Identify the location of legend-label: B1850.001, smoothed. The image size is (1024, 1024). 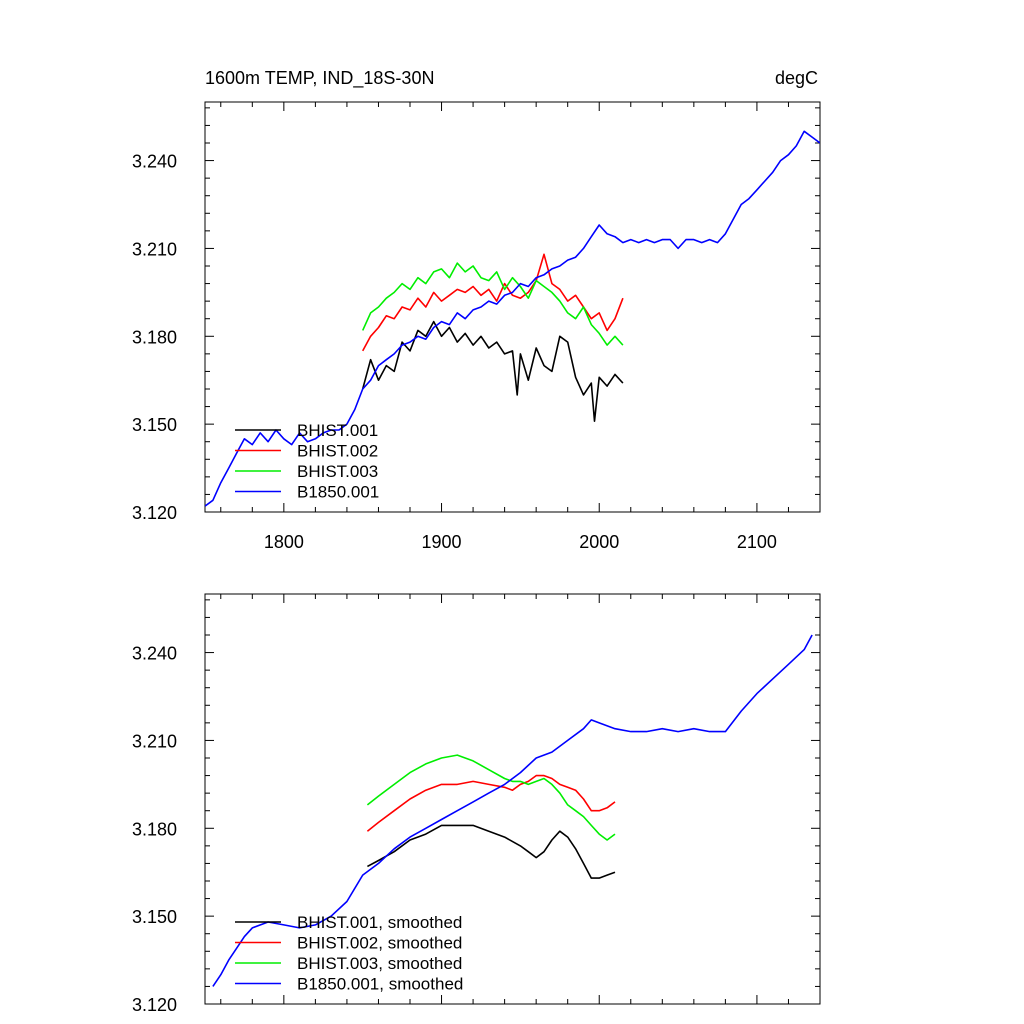
(380, 984).